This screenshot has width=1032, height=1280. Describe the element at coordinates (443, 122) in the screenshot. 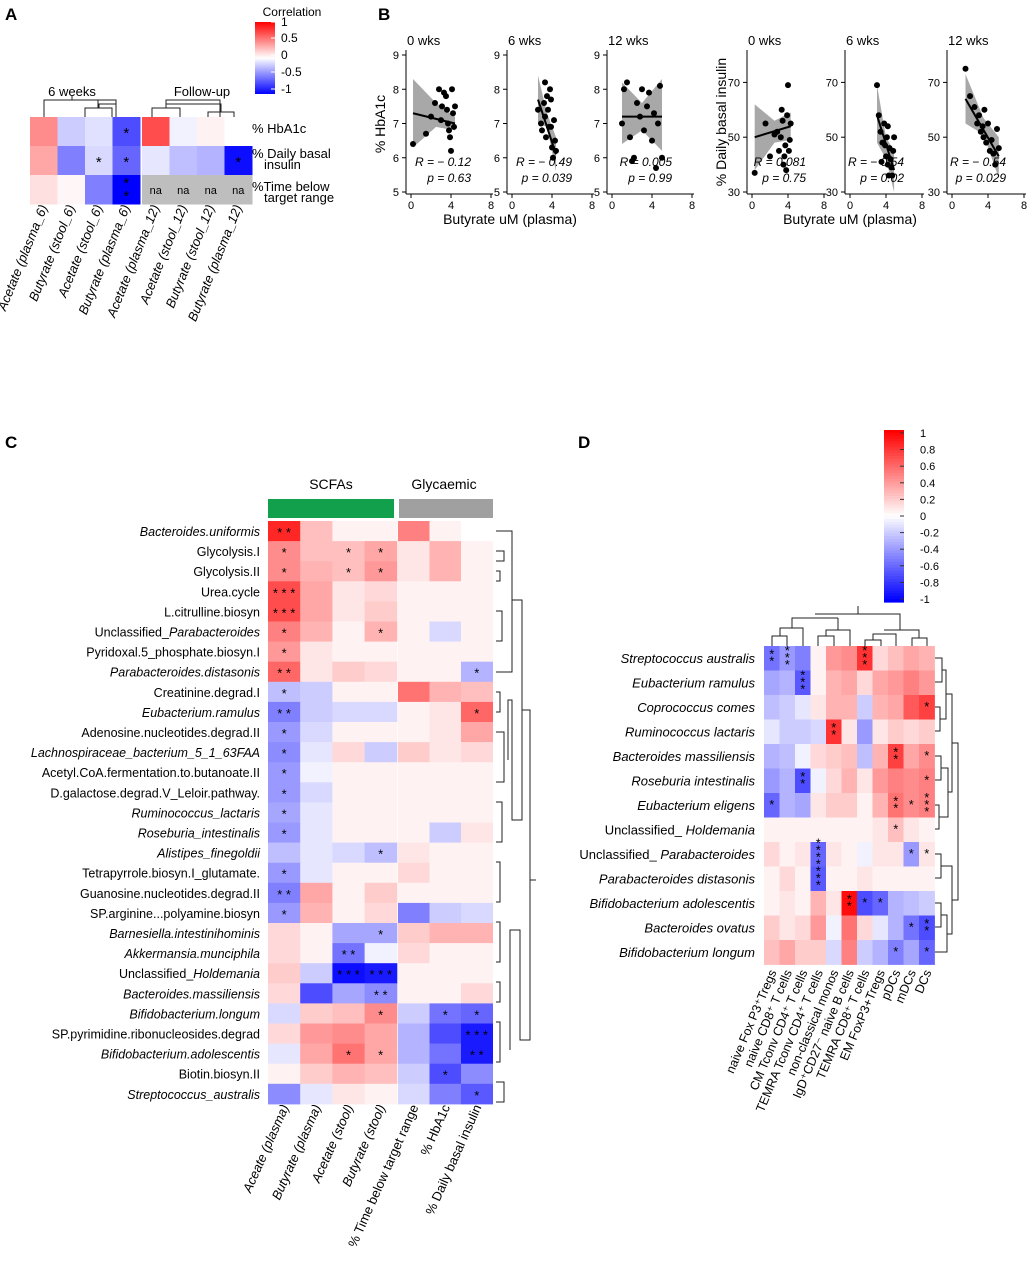

I see `scatter-panel-1: 0 4 8 5 6 7 8 9 0 wks R = − 0.12 p = 0.63` at that location.